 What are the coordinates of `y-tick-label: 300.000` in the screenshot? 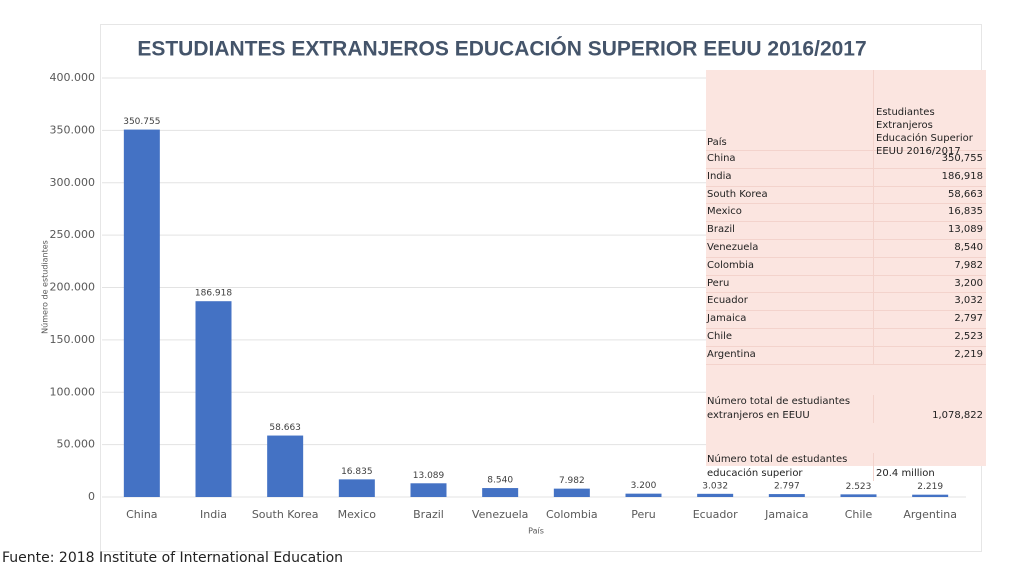 It's located at (73, 182).